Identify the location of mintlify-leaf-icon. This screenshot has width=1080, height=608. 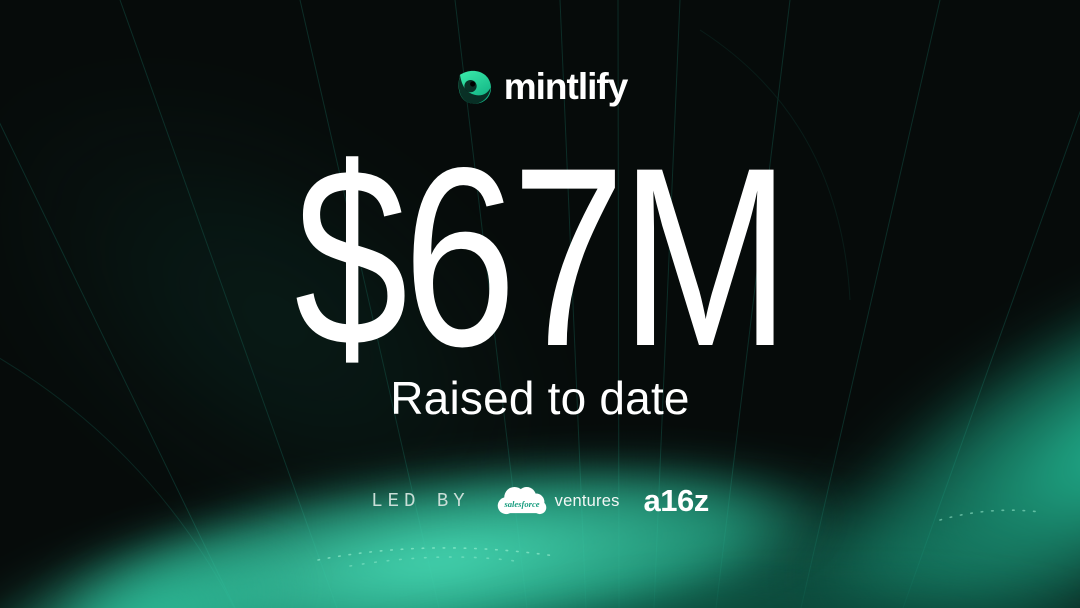
(474, 87).